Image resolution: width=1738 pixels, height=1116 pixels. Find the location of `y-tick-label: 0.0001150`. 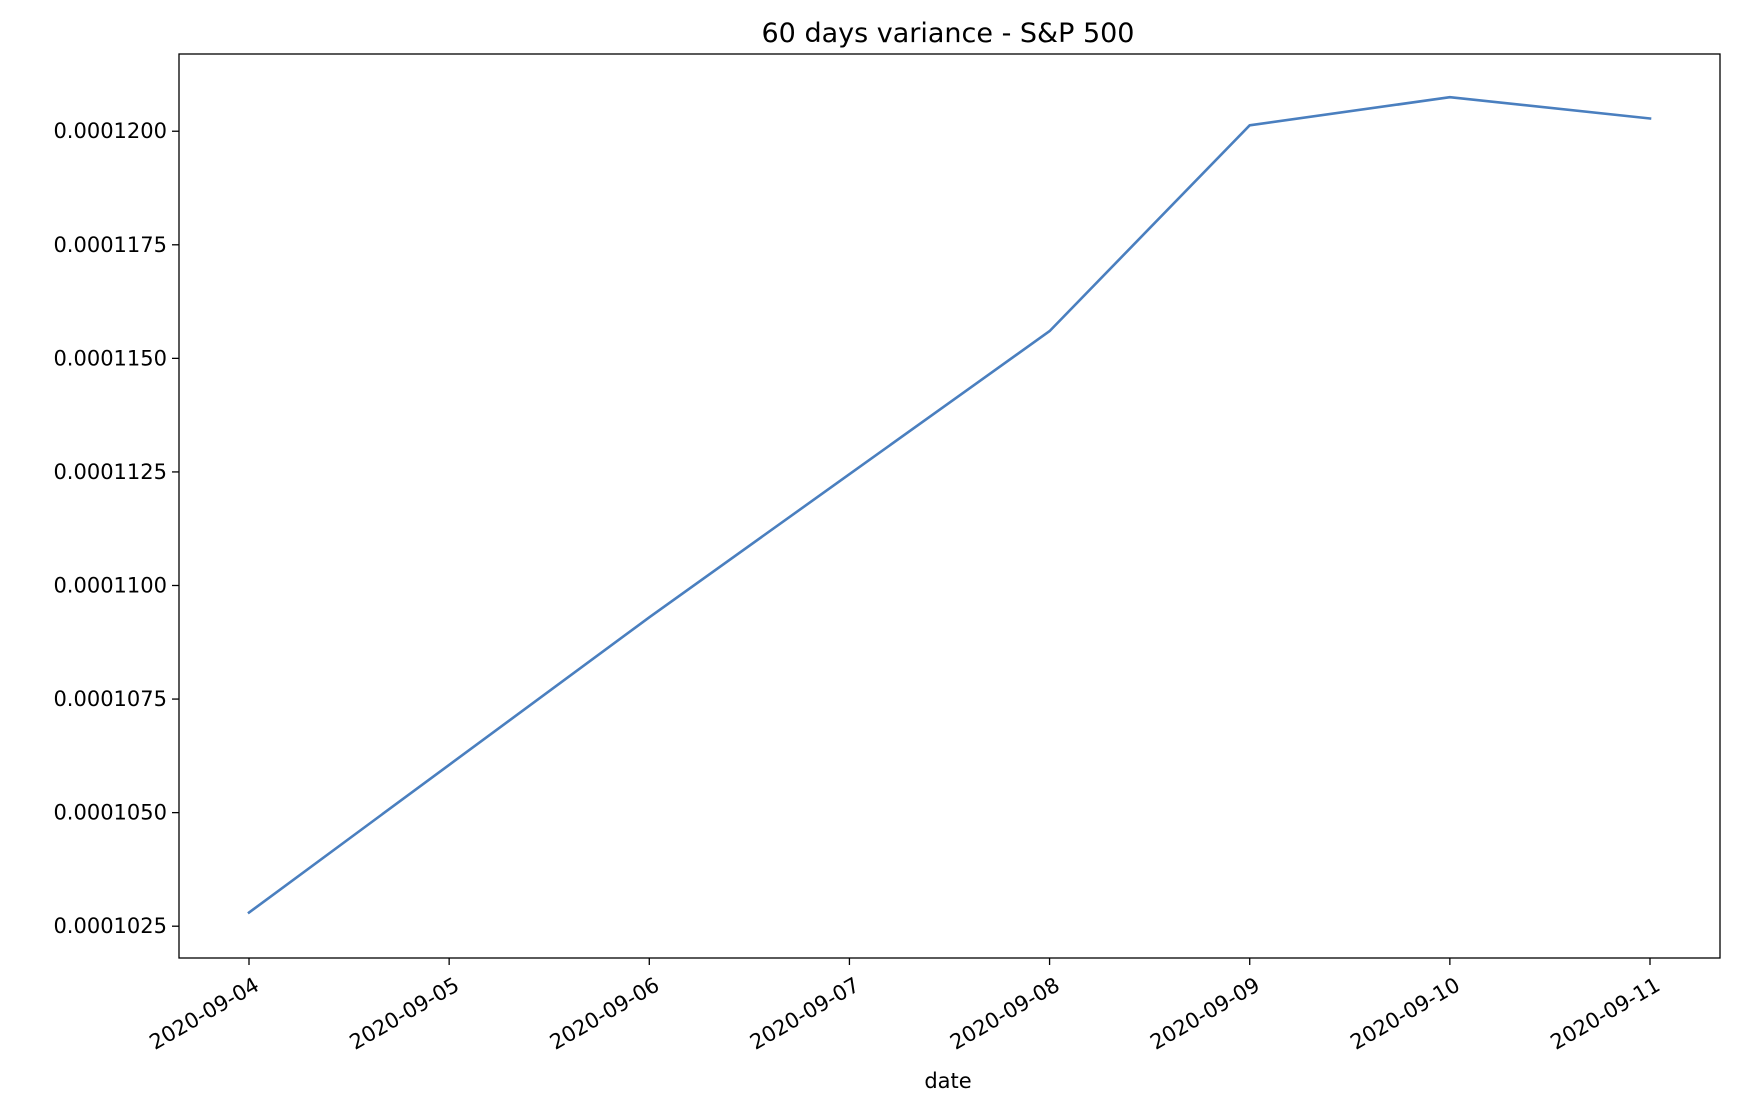

y-tick-label: 0.0001150 is located at coordinates (110, 358).